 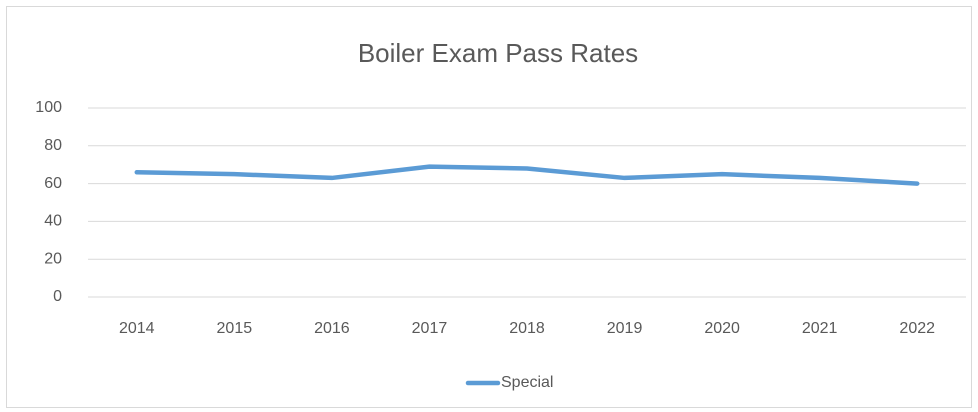 I want to click on y-tick-label: 60, so click(x=53, y=183).